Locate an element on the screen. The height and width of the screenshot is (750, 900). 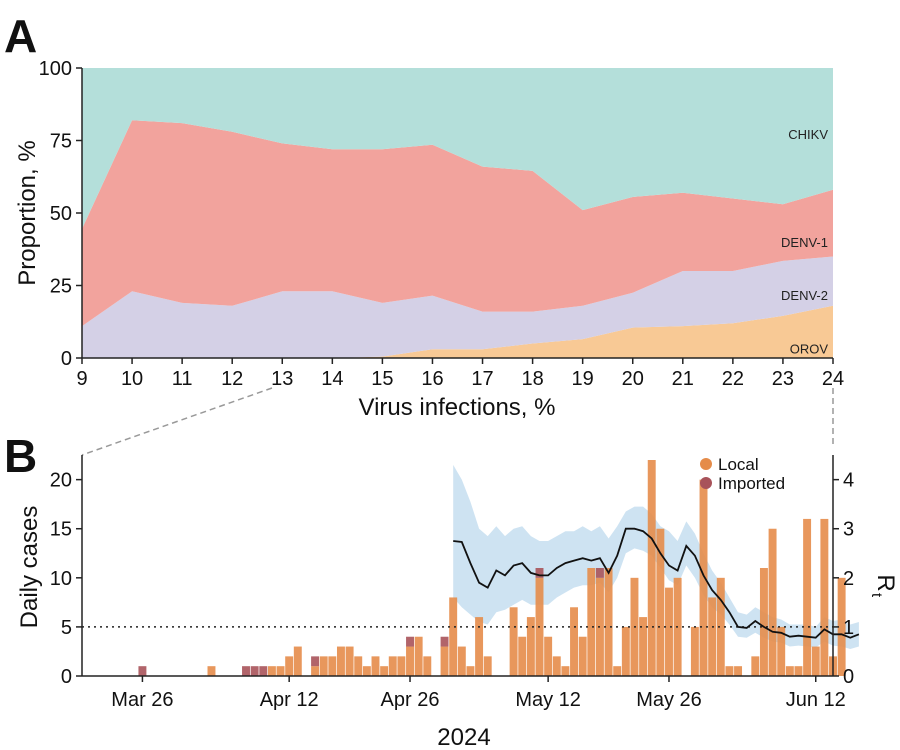
x-tick-label-a: 17 is located at coordinates (482, 379).